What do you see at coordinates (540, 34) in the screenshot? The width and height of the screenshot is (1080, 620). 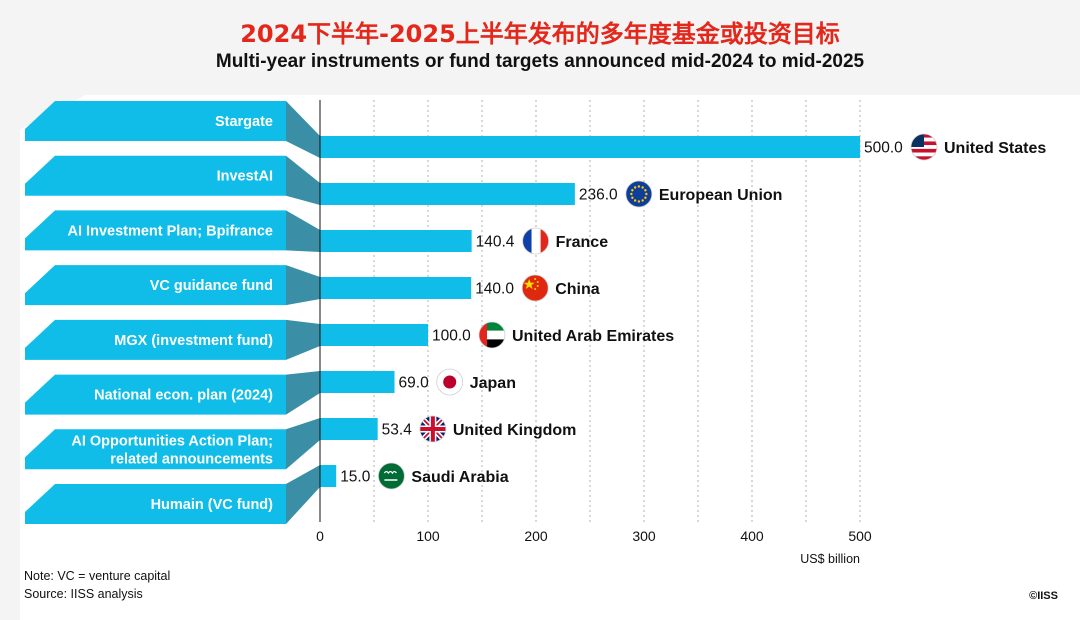 I see `chart-title-zh: 2024下半年-2025上半年发布的多年度基金或投资目标` at bounding box center [540, 34].